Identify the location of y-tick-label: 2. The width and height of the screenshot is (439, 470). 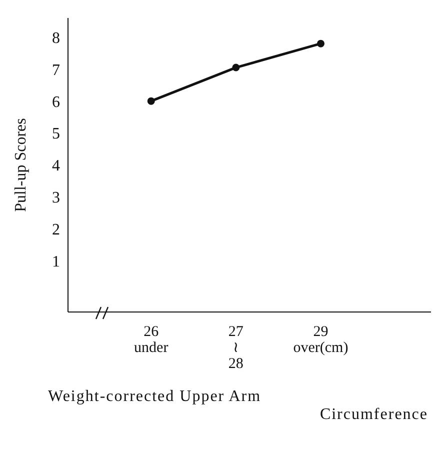
(56, 230).